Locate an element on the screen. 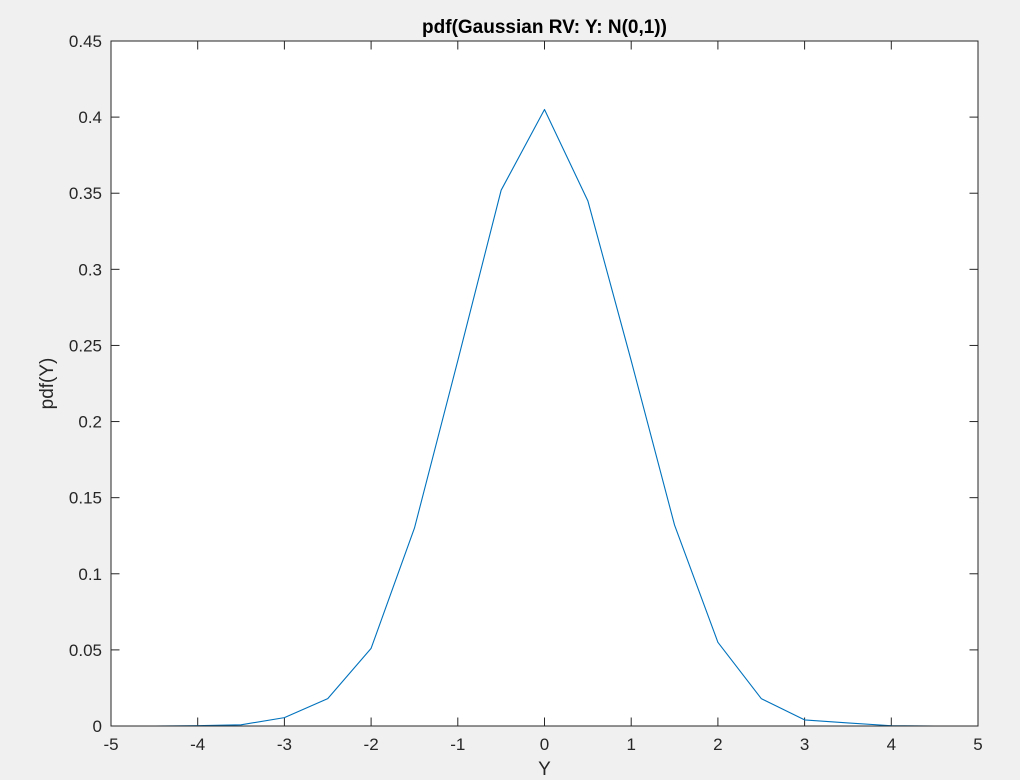  y-tick-label: 0.1 is located at coordinates (90, 574).